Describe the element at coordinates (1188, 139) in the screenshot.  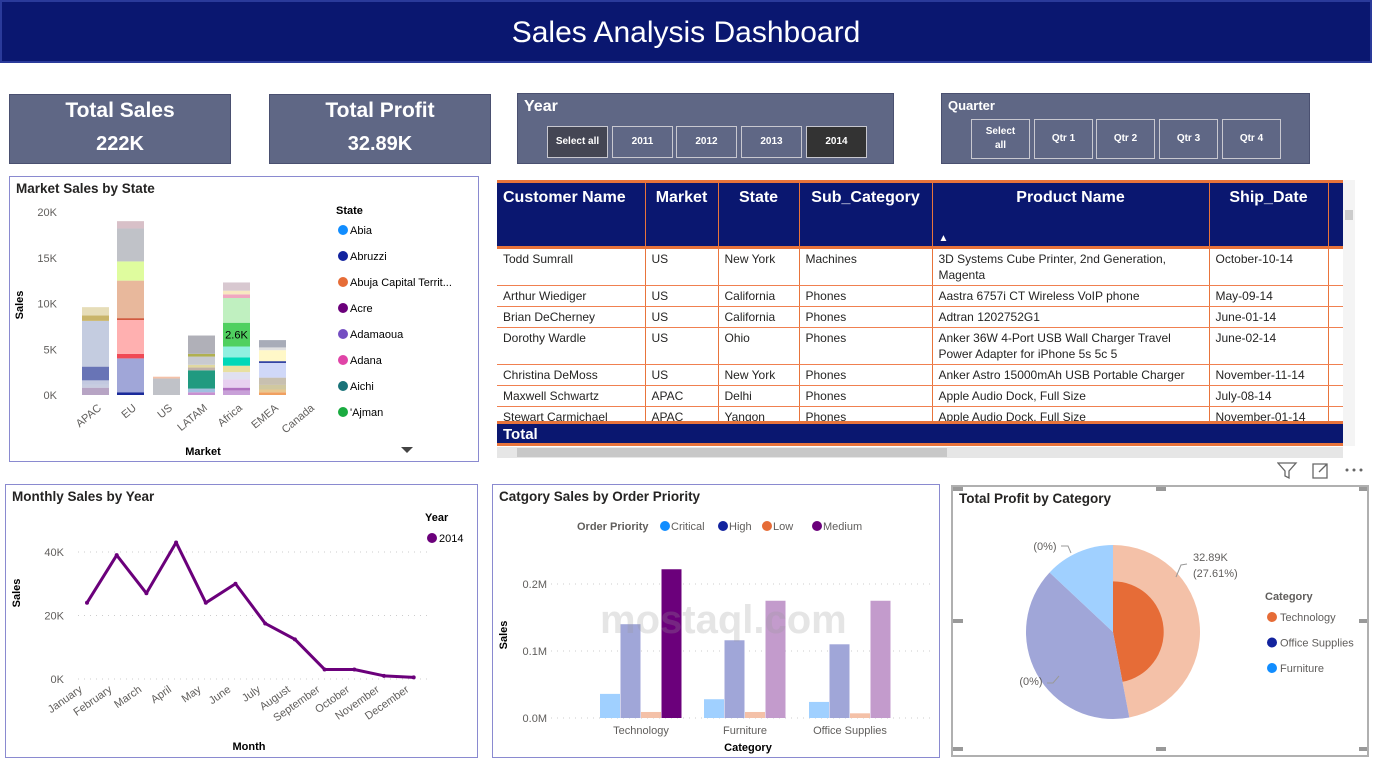
I see `slicer-option: Qtr 3` at that location.